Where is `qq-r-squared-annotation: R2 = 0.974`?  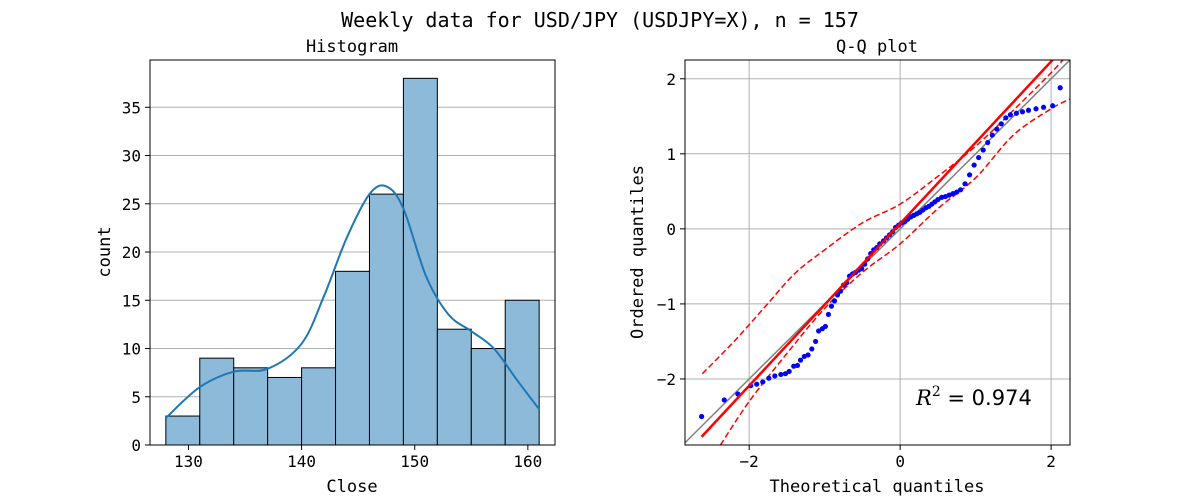 qq-r-squared-annotation: R2 = 0.974 is located at coordinates (973, 397).